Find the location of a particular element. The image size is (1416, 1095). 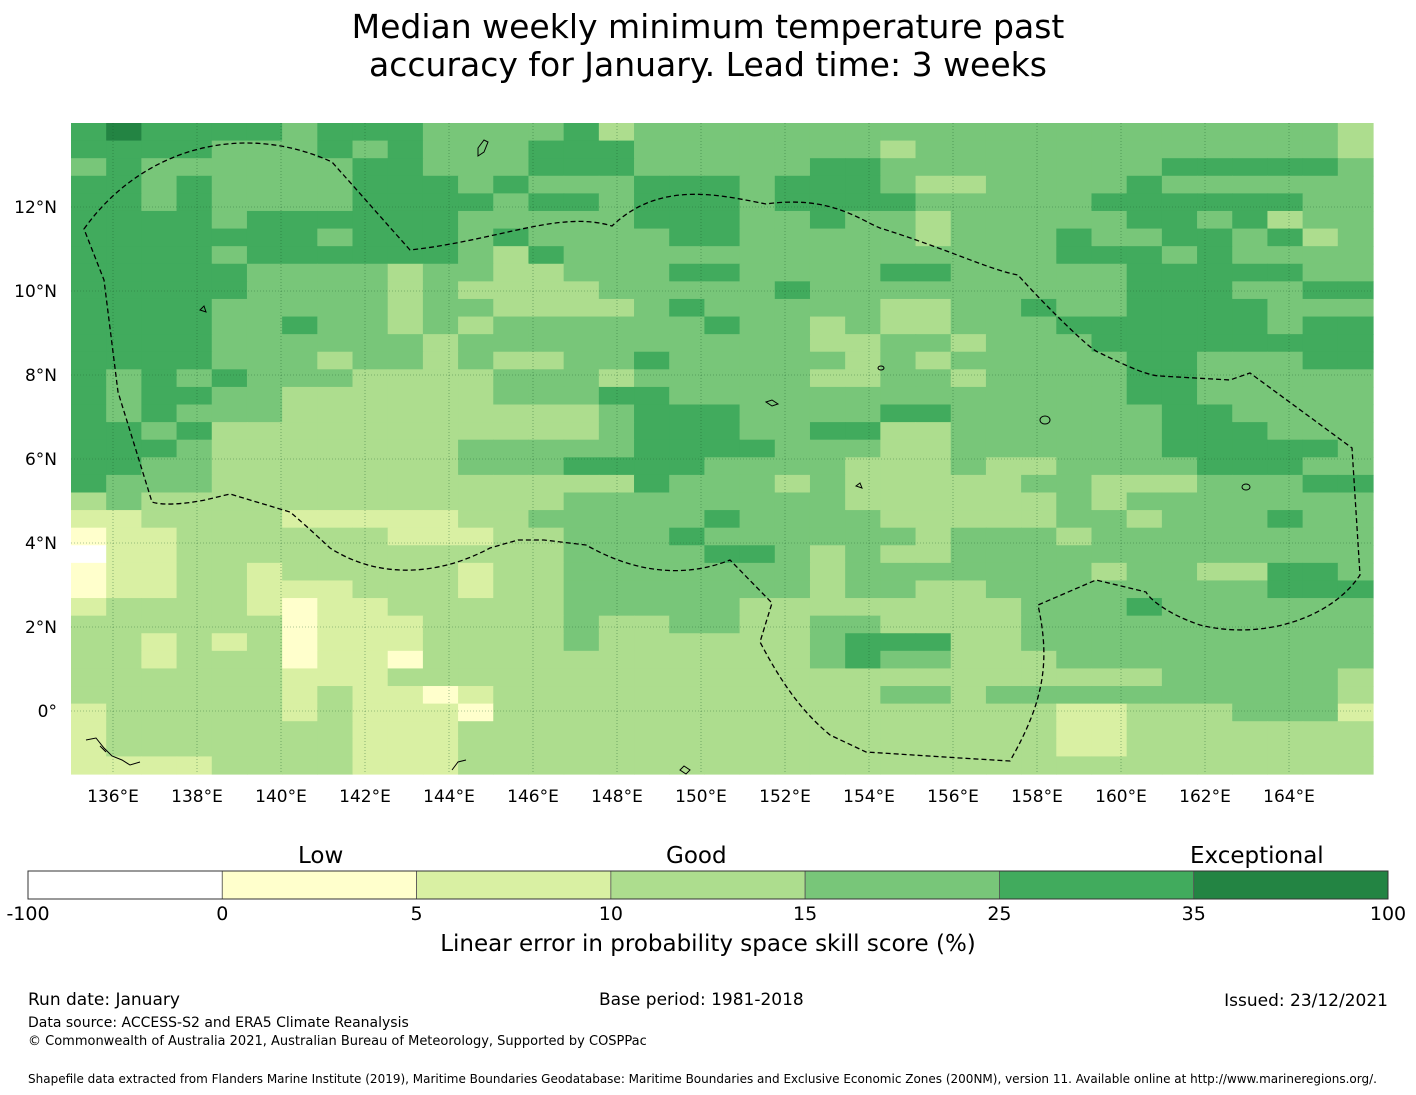

colorbar-tick-label: 35 is located at coordinates (1193, 914).